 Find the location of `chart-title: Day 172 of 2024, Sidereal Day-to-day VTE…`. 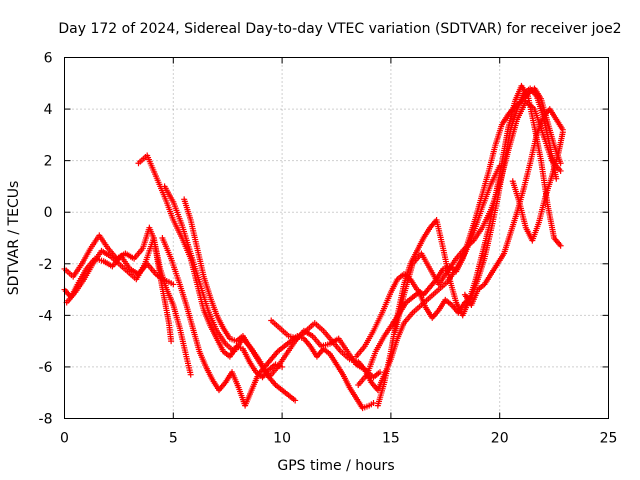

chart-title: Day 172 of 2024, Sidereal Day-to-day VTE… is located at coordinates (339, 29).